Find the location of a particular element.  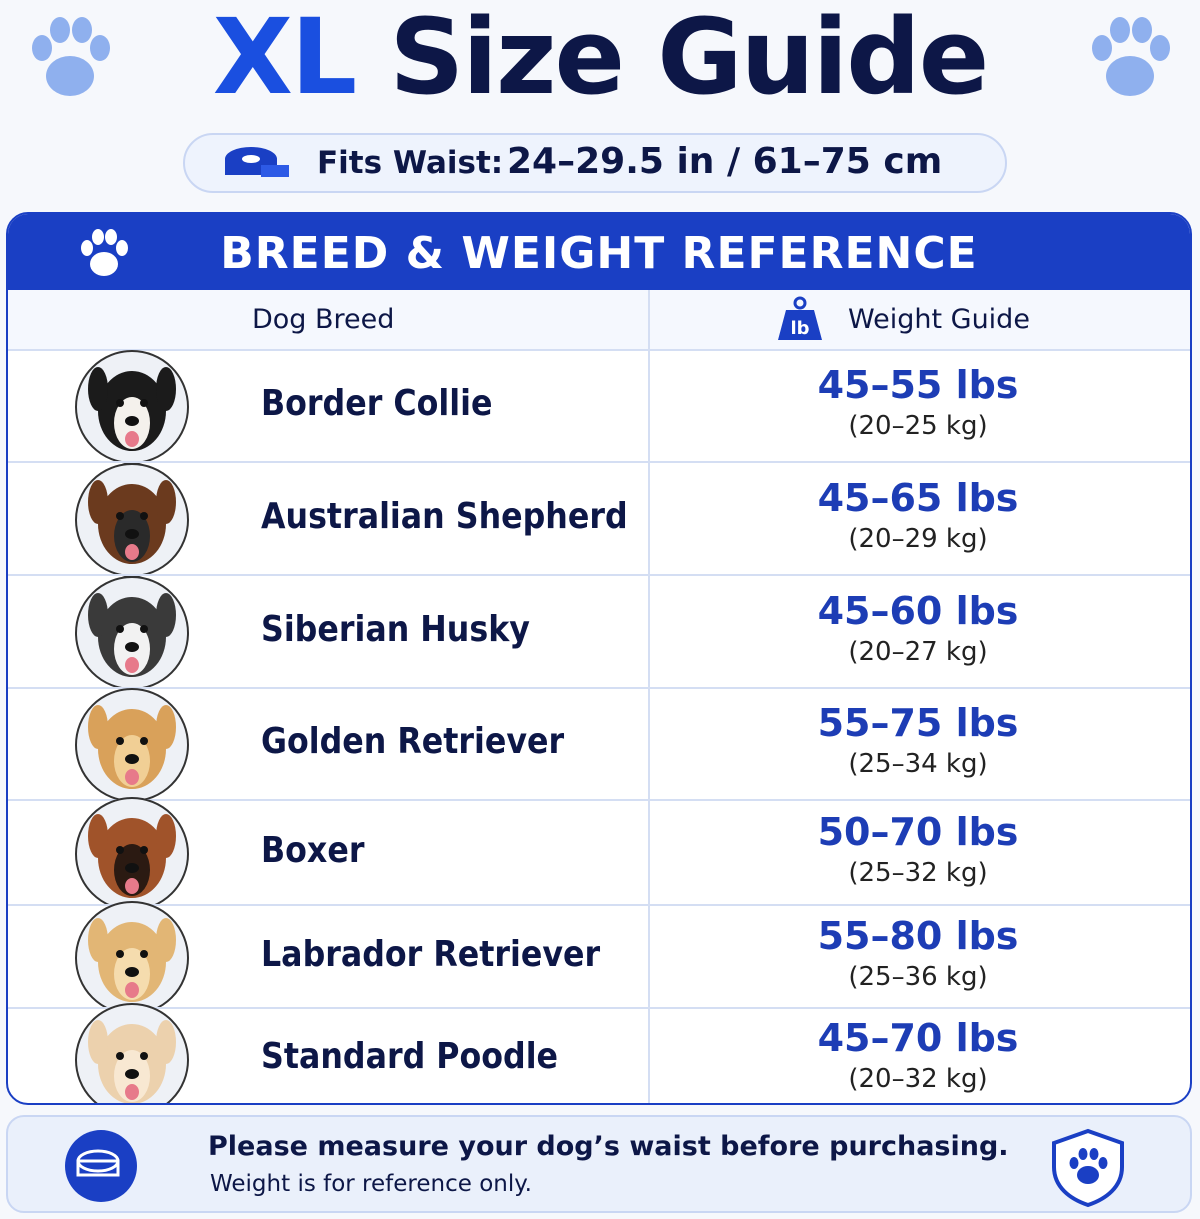

weight-kg: (20–25 kg) is located at coordinates (918, 426).